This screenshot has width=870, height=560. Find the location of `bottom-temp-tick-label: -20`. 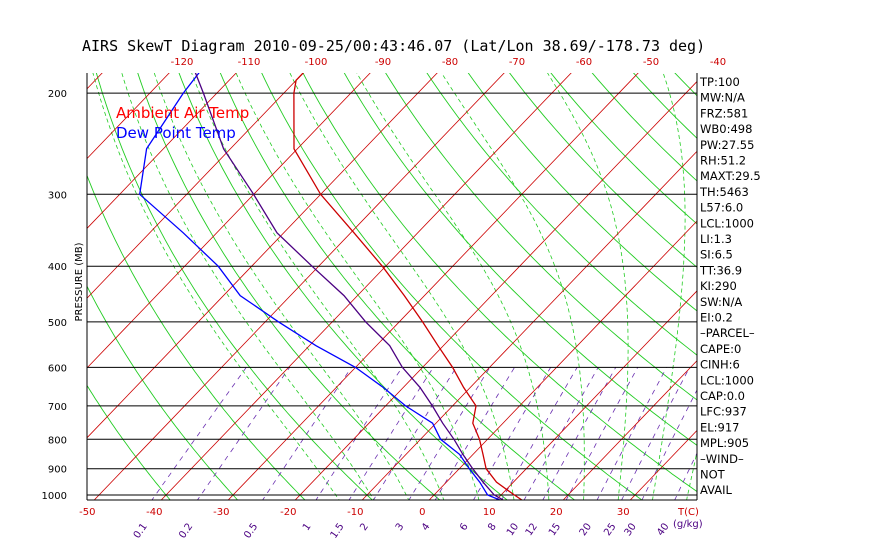

bottom-temp-tick-label: -20 is located at coordinates (288, 512).